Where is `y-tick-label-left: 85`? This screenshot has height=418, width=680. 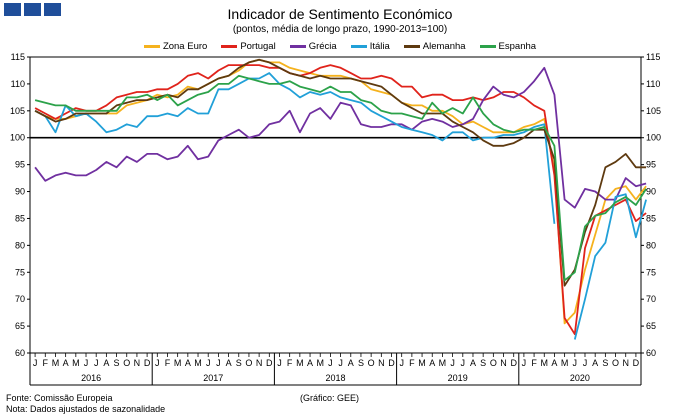
y-tick-label-left: 85 is located at coordinates (20, 218).